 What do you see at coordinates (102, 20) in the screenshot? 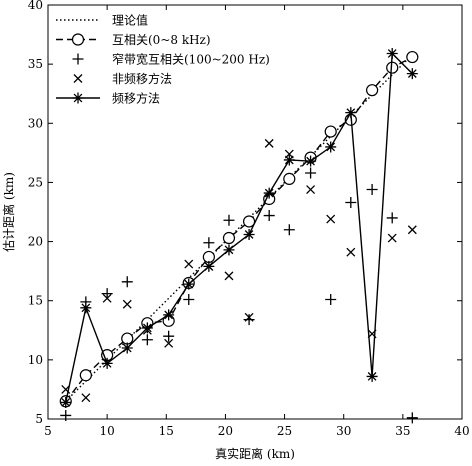
I see `legend-item: 理论值` at bounding box center [102, 20].